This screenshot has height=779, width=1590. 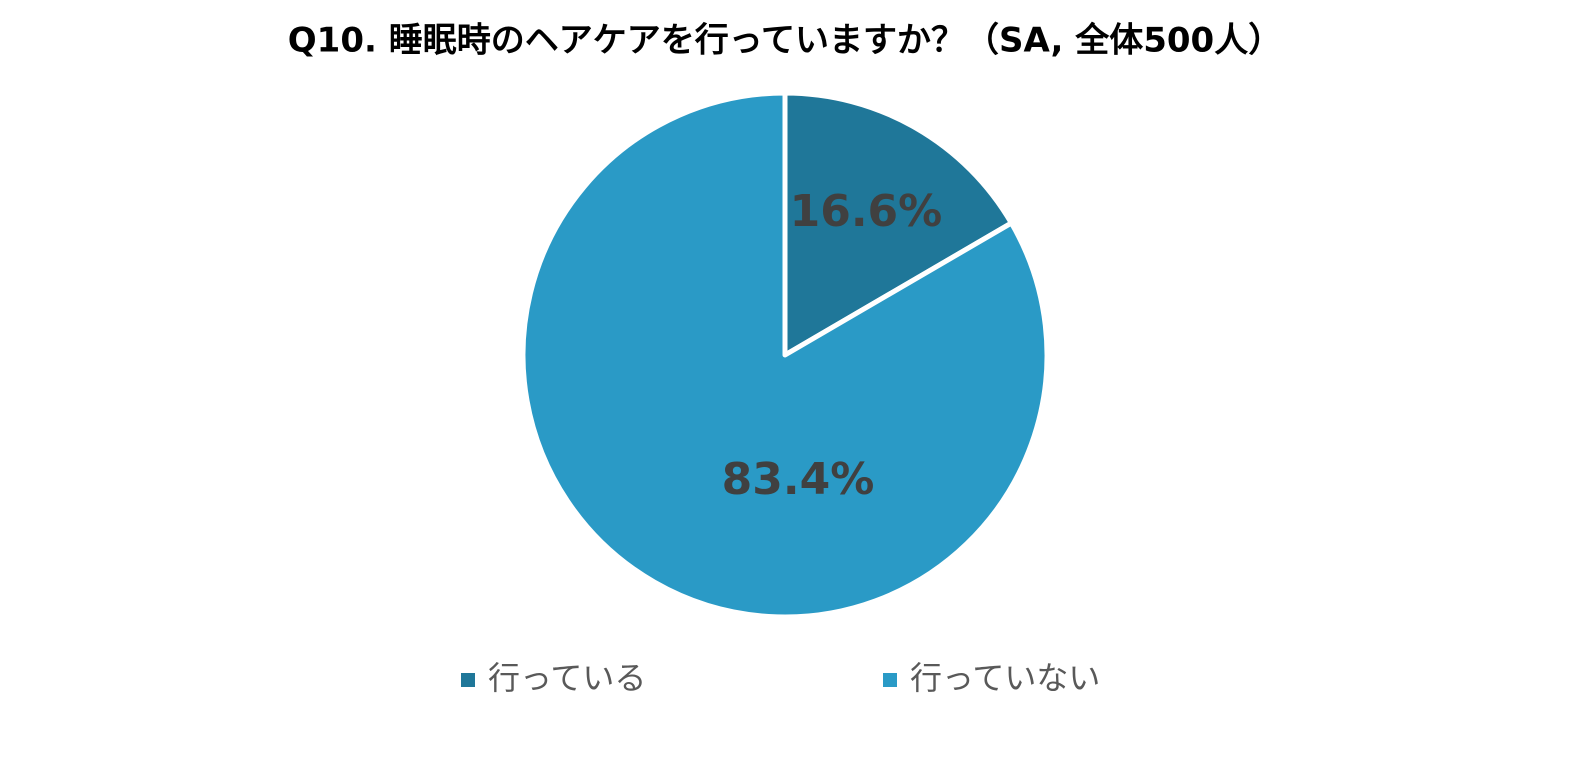 What do you see at coordinates (866, 211) in the screenshot?
I see `data-label: 16.6%` at bounding box center [866, 211].